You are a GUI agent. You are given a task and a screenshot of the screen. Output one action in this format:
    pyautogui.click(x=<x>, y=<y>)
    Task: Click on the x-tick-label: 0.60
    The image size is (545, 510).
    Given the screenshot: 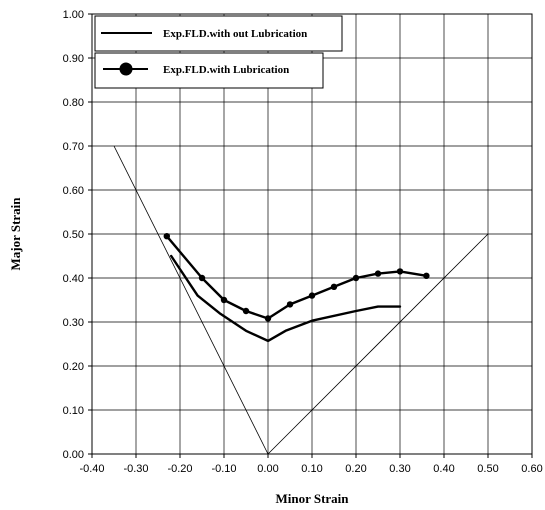 What is the action you would take?
    pyautogui.click(x=531, y=469)
    